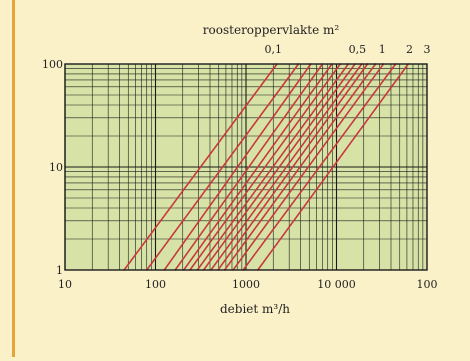  Describe the element at coordinates (13, 178) in the screenshot. I see `accent-bar` at that location.